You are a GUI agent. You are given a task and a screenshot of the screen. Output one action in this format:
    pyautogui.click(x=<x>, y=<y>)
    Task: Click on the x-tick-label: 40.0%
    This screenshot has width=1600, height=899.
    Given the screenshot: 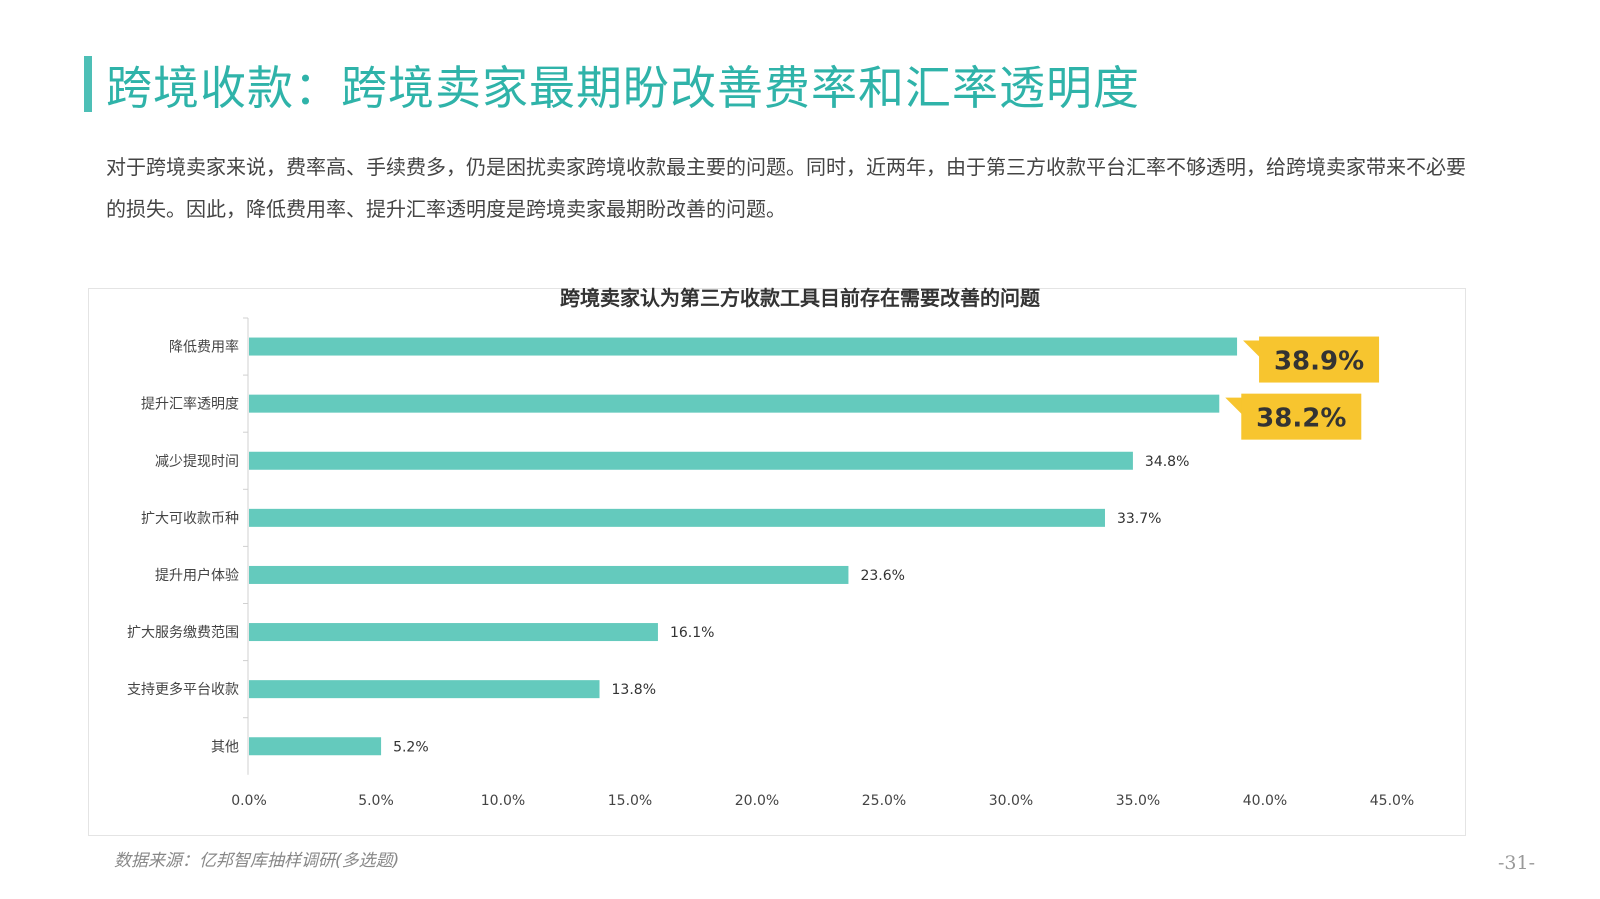 What is the action you would take?
    pyautogui.click(x=1265, y=801)
    